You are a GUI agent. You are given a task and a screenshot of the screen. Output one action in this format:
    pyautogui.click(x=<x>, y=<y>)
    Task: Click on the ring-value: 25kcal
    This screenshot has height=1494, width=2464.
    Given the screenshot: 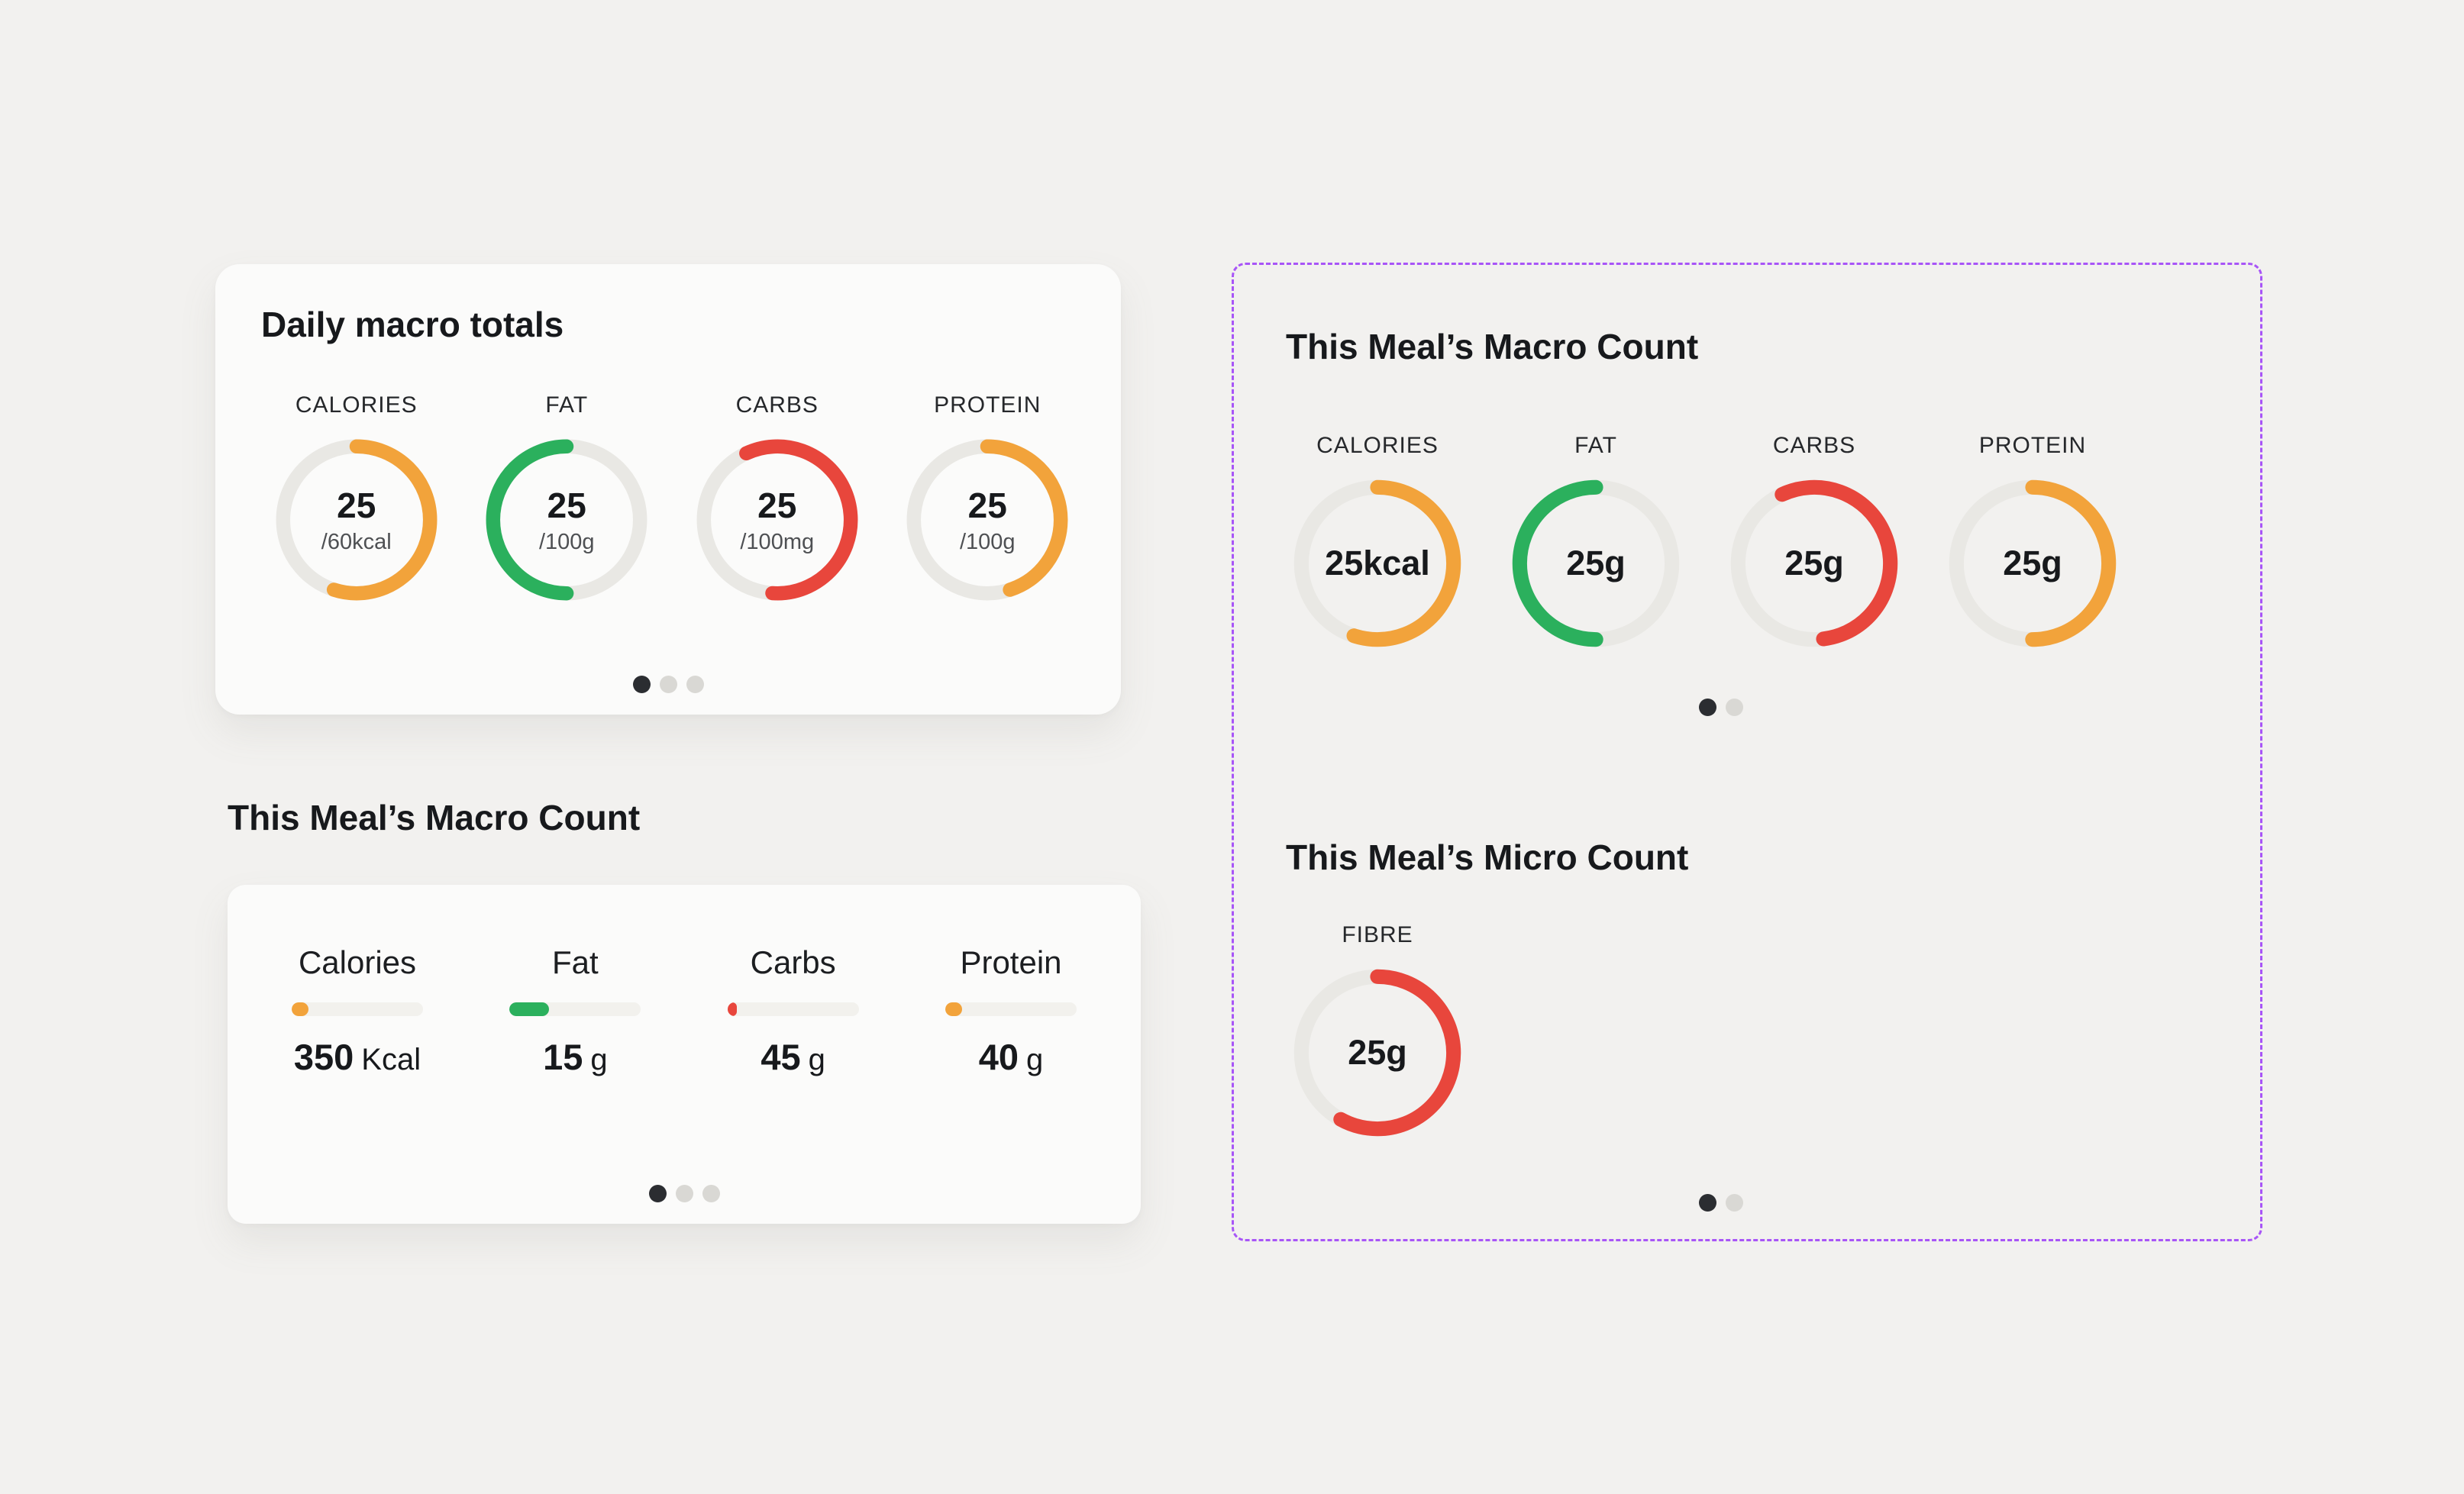 What is the action you would take?
    pyautogui.click(x=1377, y=563)
    